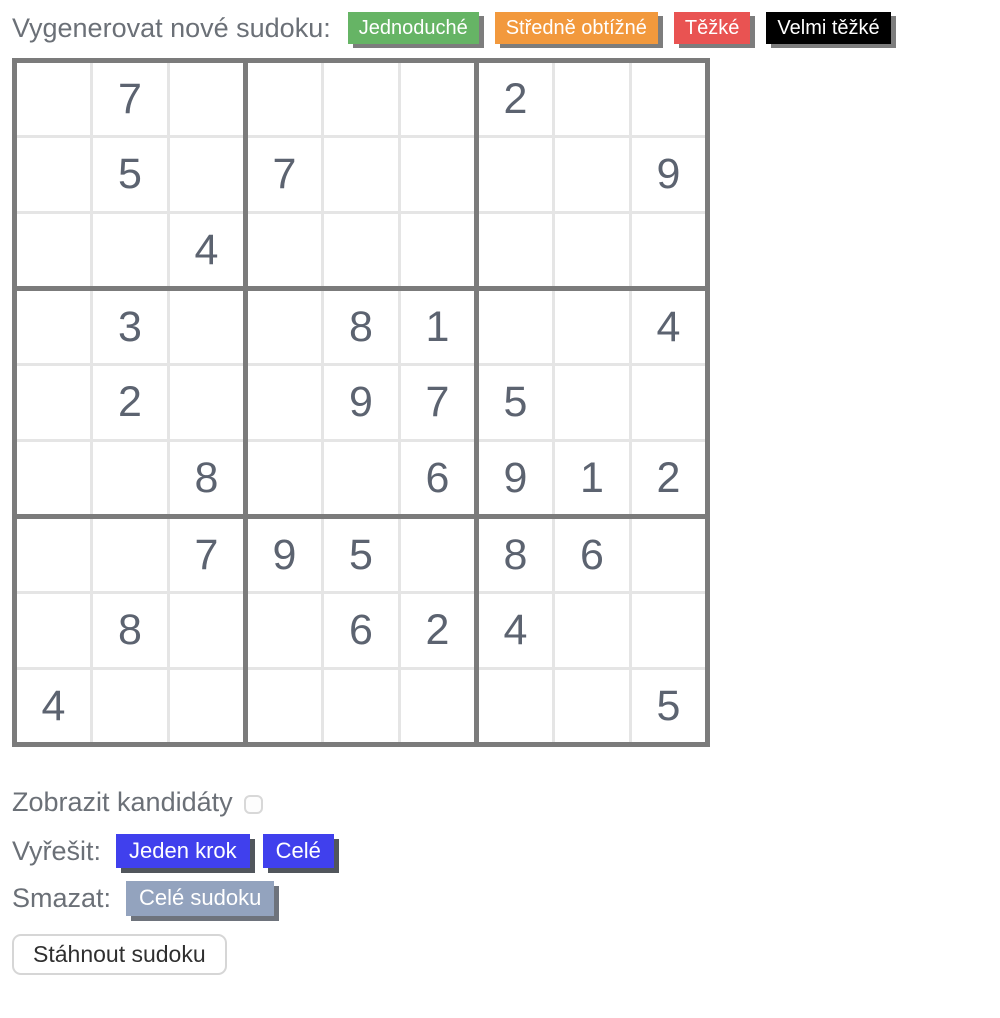 This screenshot has width=1000, height=1018. What do you see at coordinates (183, 851) in the screenshot?
I see `solve-step-button: Jeden krok` at bounding box center [183, 851].